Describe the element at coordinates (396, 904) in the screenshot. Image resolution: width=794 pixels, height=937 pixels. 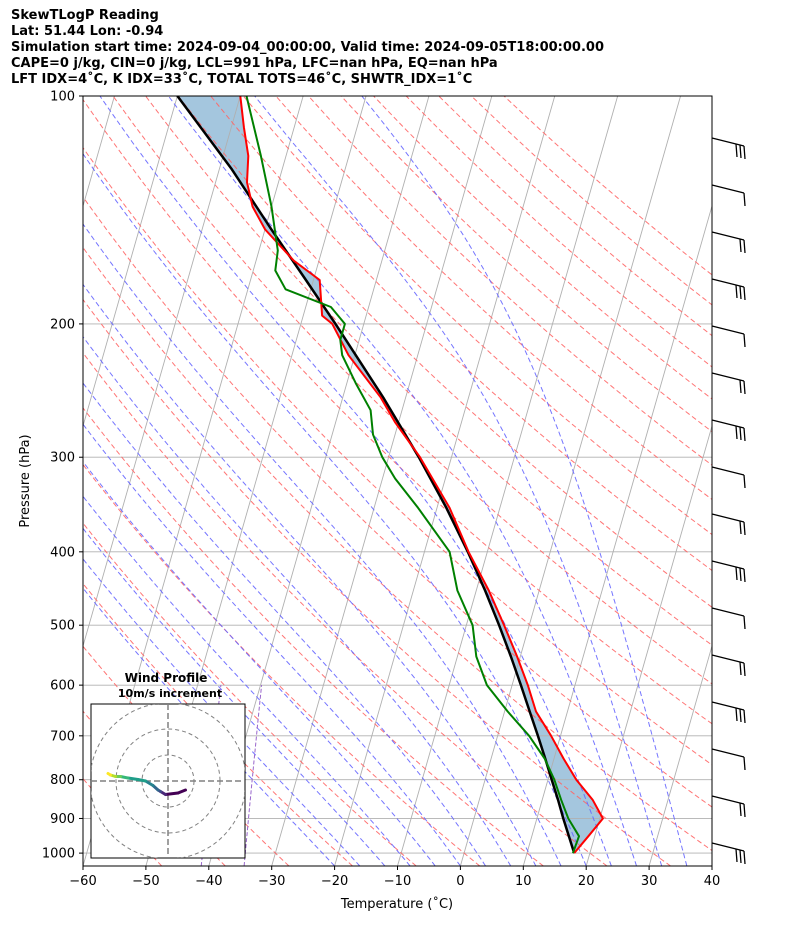
I see `x-axis-label: Temperature (˚C)` at that location.